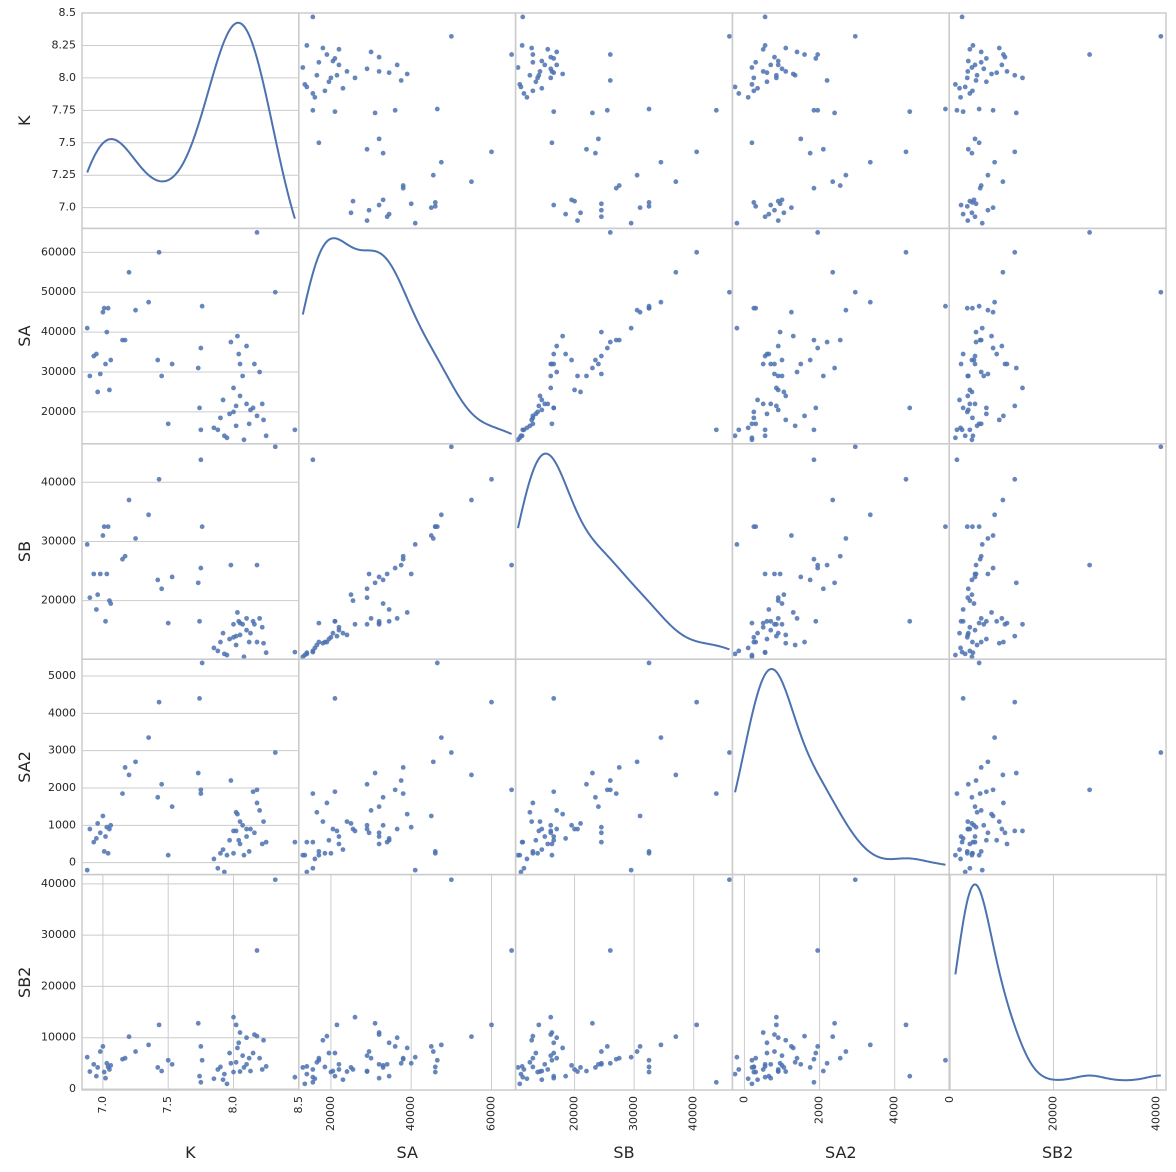  Describe the element at coordinates (406, 1152) in the screenshot. I see `x-axis-label: SA` at that location.